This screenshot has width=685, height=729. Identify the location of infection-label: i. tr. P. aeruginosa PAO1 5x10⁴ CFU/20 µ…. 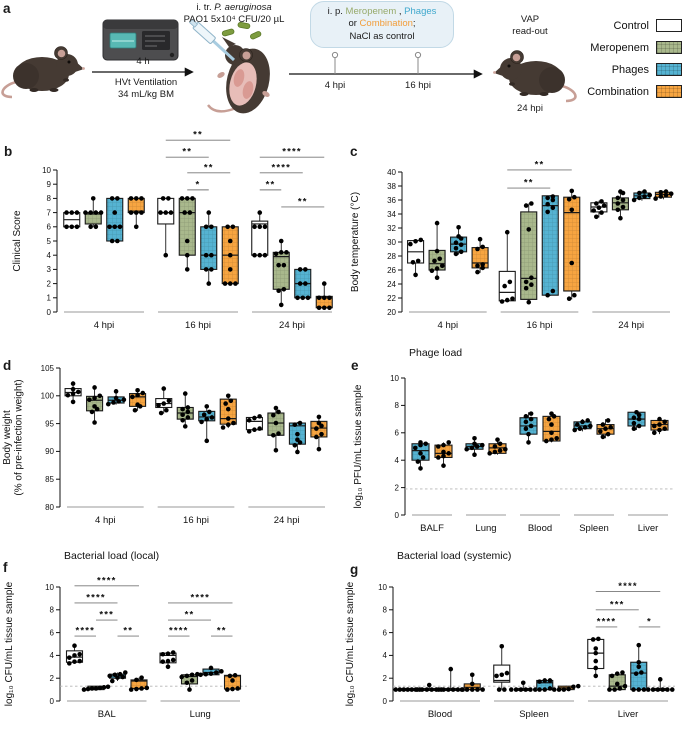
(234, 14).